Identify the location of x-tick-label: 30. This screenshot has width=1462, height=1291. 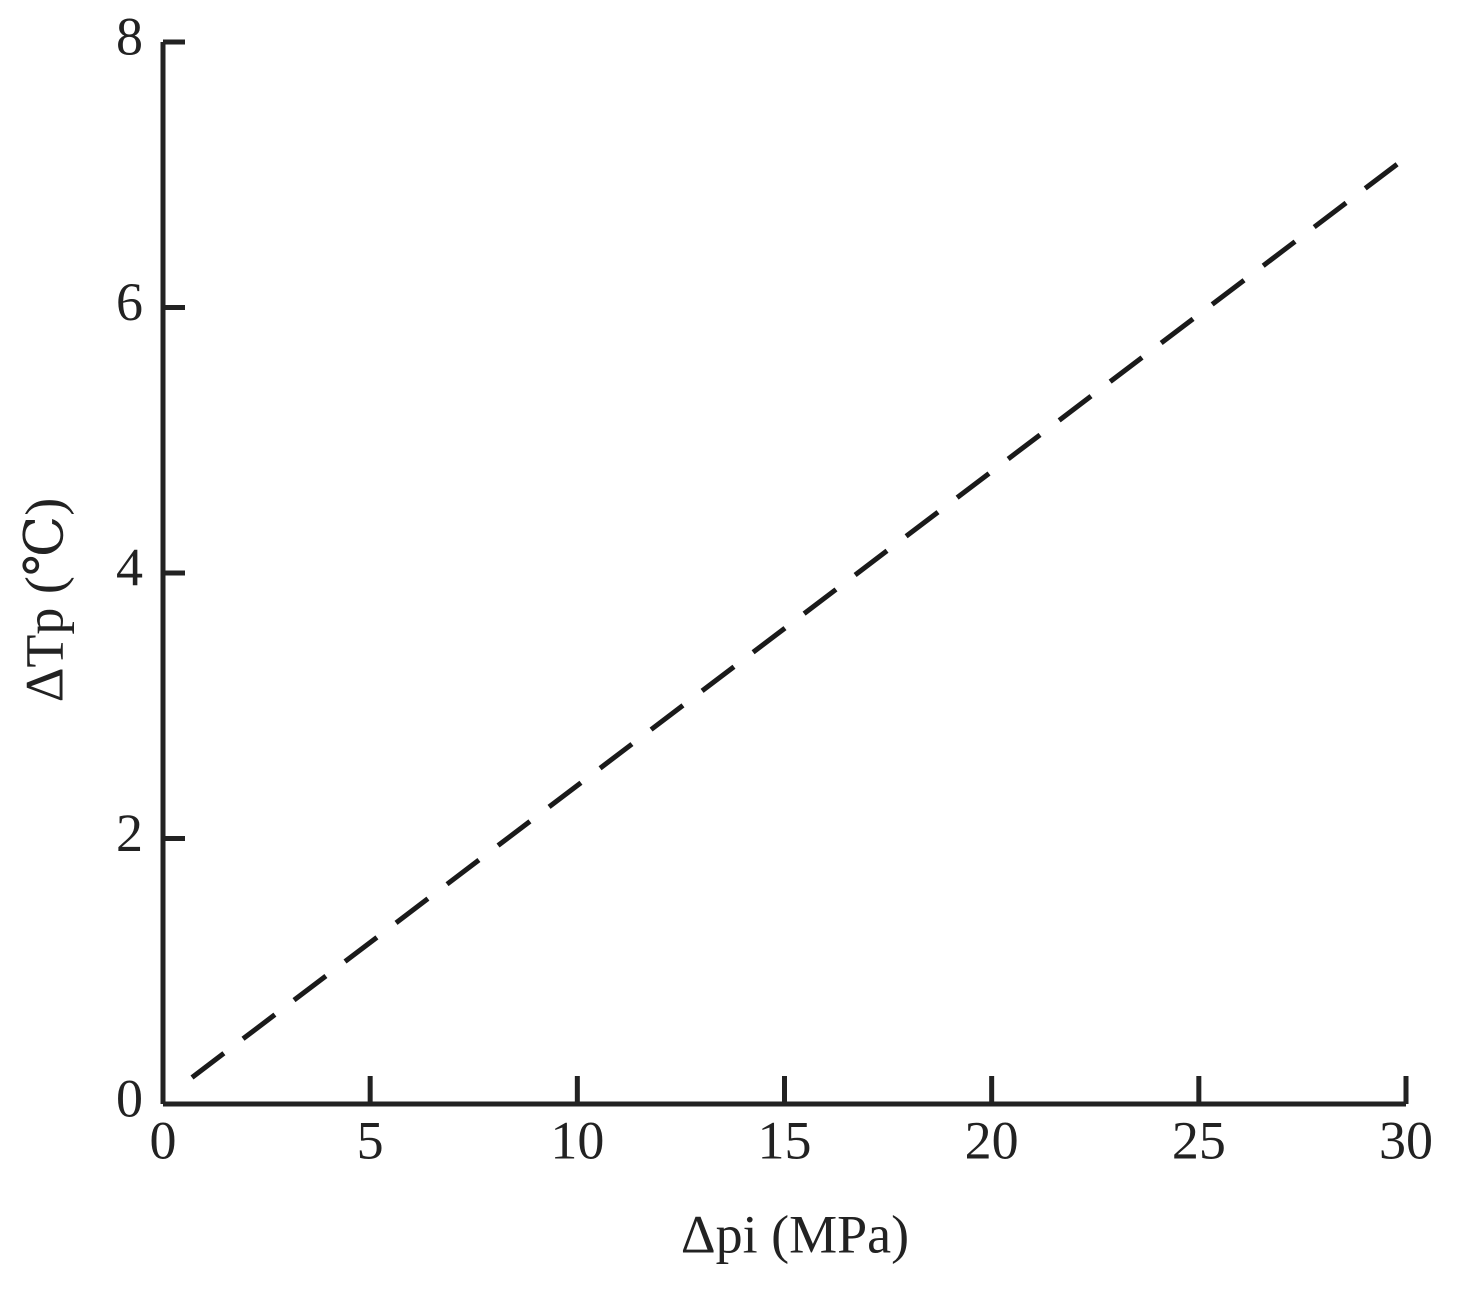
(1406, 1140).